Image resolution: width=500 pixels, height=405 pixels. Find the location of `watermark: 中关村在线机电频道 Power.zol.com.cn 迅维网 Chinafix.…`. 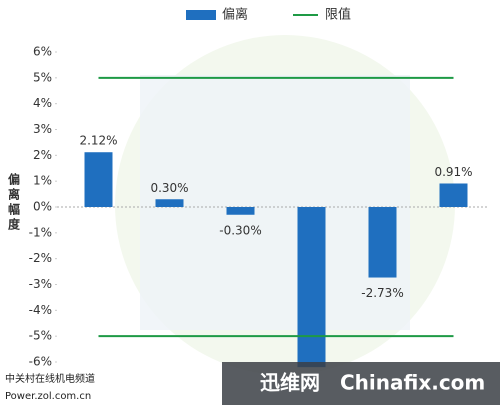

watermark: 中关村在线机电频道 Power.zol.com.cn 迅维网 Chinafix.… is located at coordinates (252, 383).